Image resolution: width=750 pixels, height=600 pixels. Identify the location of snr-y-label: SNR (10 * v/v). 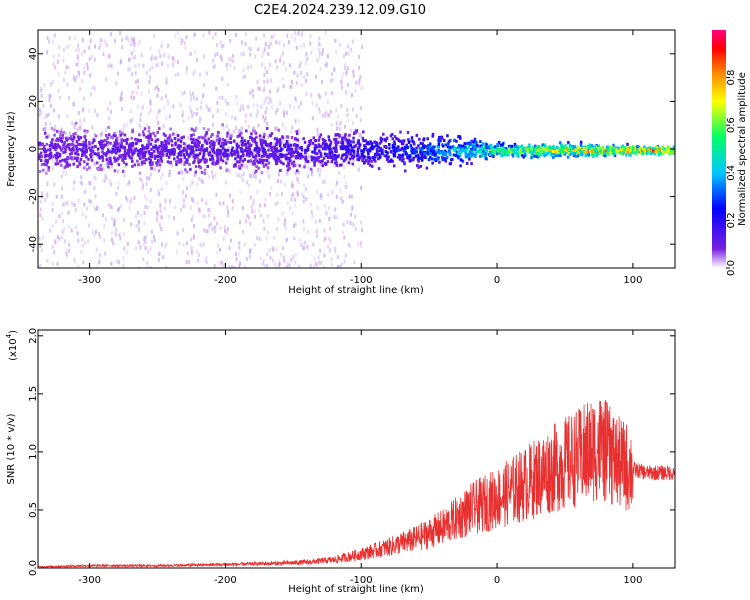
(11, 448).